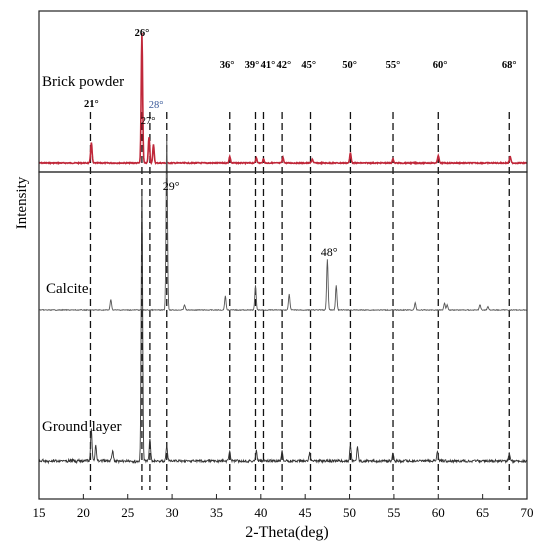  I want to click on series-label-ground-layer: Ground layer, so click(82, 427).